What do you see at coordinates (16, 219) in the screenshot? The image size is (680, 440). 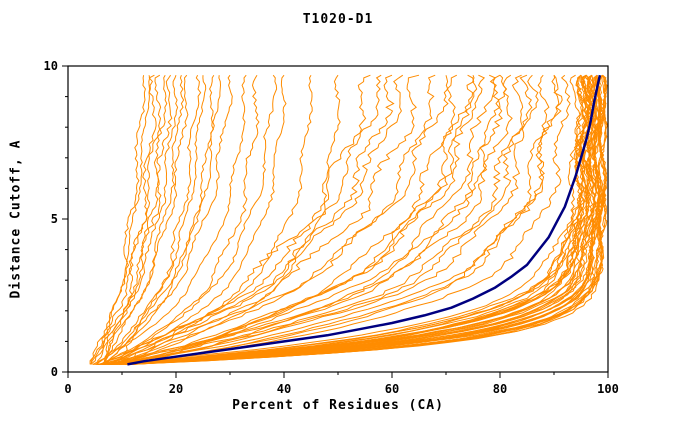 I see `y-axis-label: Distance Cutoff, A` at bounding box center [16, 219].